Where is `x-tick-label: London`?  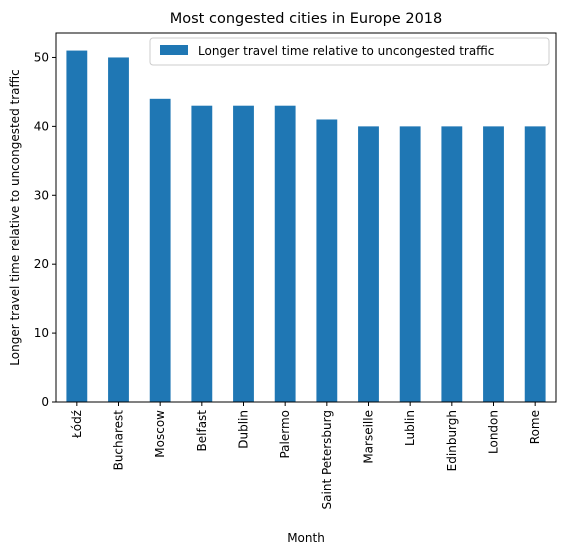
x-tick-label: London is located at coordinates (494, 432).